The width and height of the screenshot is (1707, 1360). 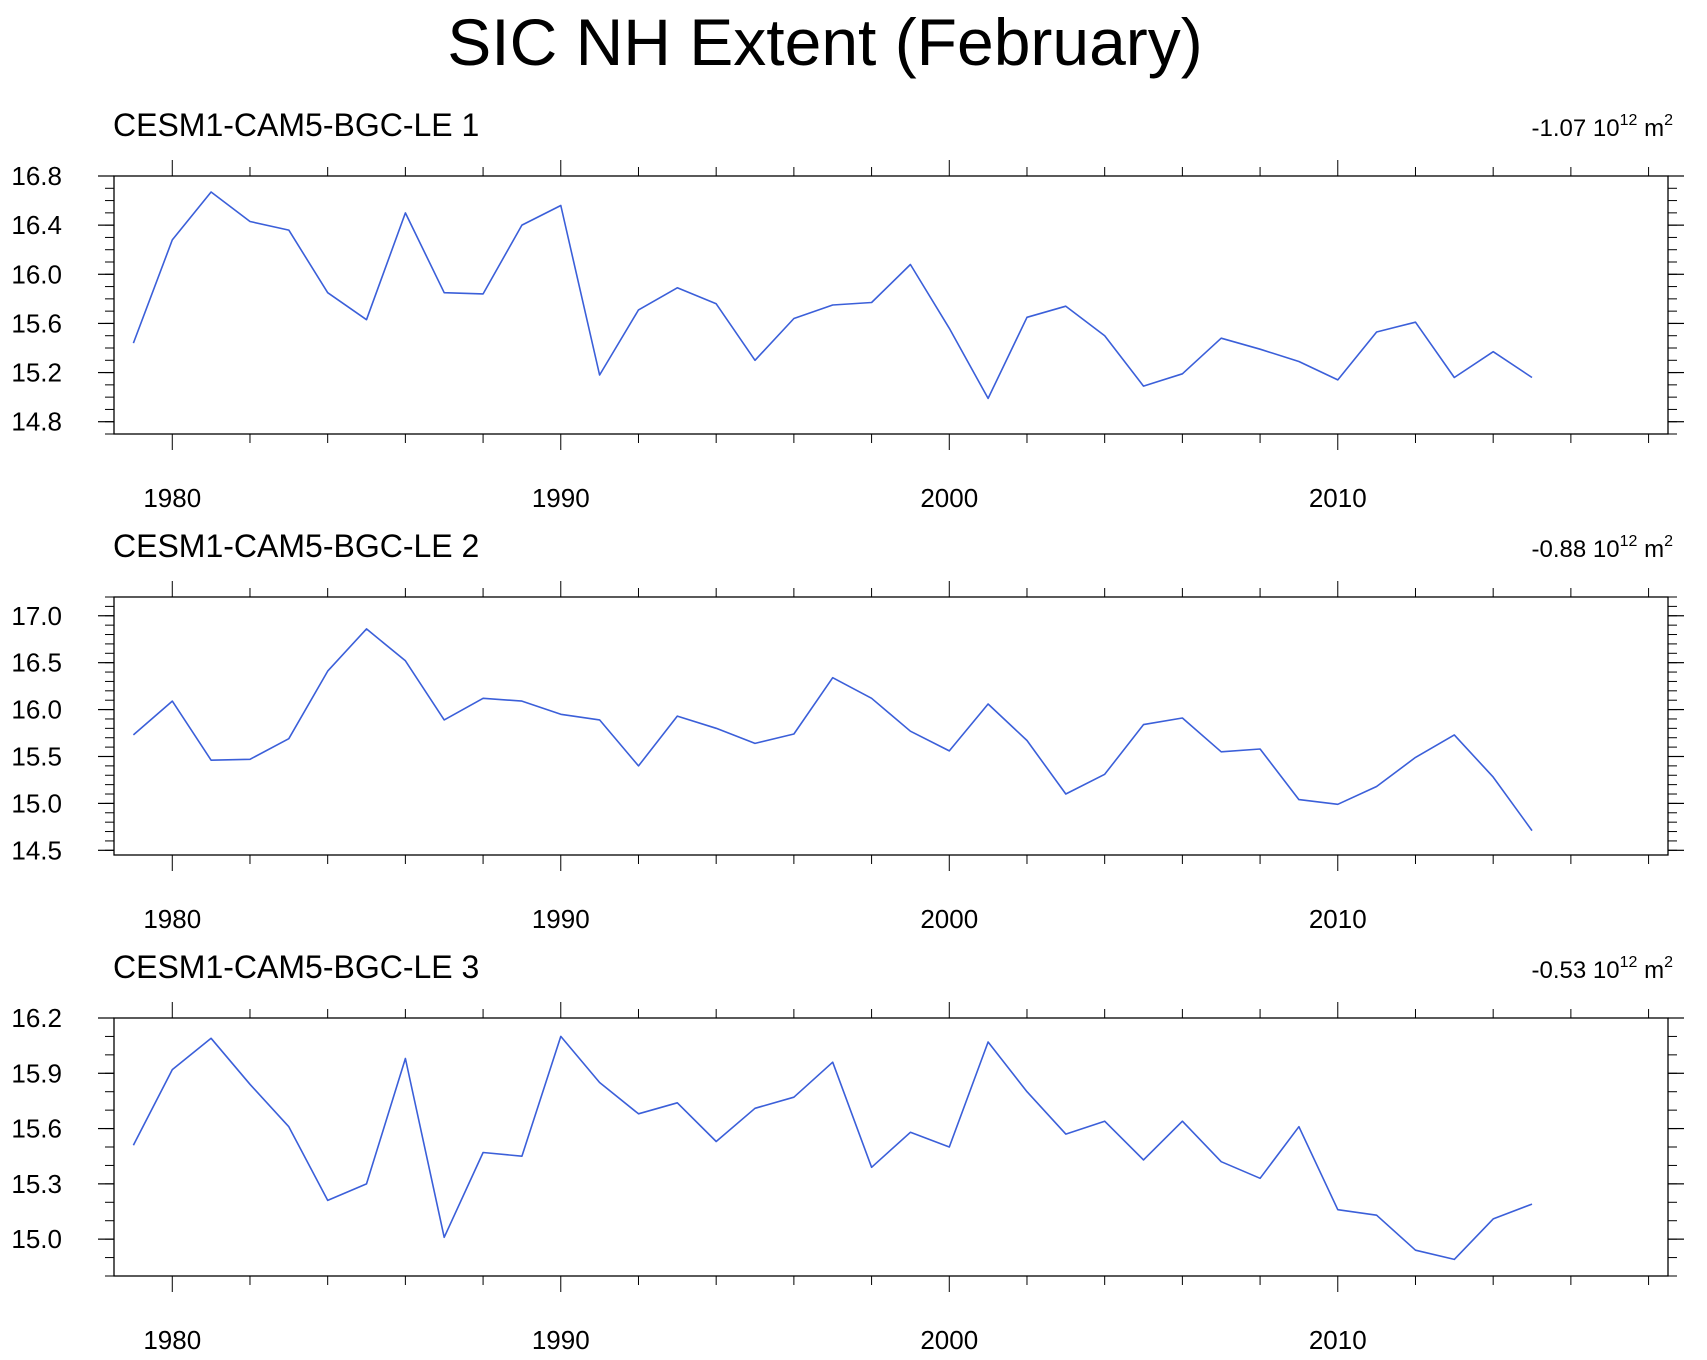 What do you see at coordinates (832, 730) in the screenshot?
I see `series-line` at bounding box center [832, 730].